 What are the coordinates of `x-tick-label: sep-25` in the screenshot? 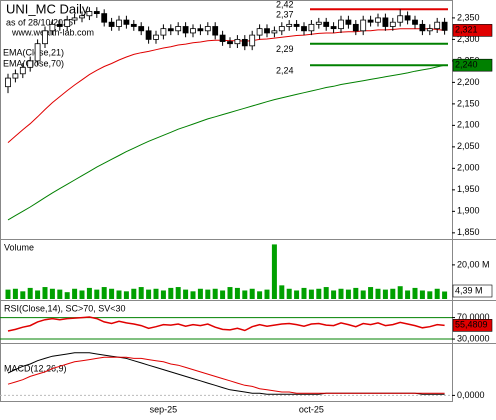 It's located at (164, 409).